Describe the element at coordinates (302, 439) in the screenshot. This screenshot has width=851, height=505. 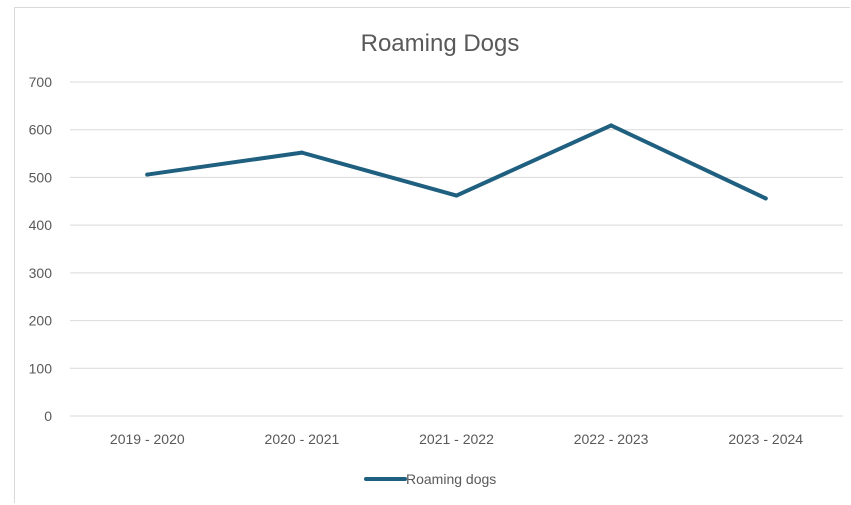
I see `x-tick-label: 2020 - 2021` at that location.